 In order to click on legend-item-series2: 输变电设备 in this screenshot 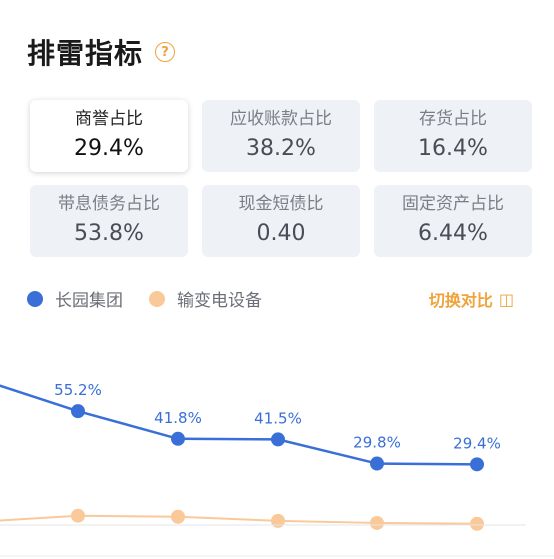, I will do `click(205, 298)`.